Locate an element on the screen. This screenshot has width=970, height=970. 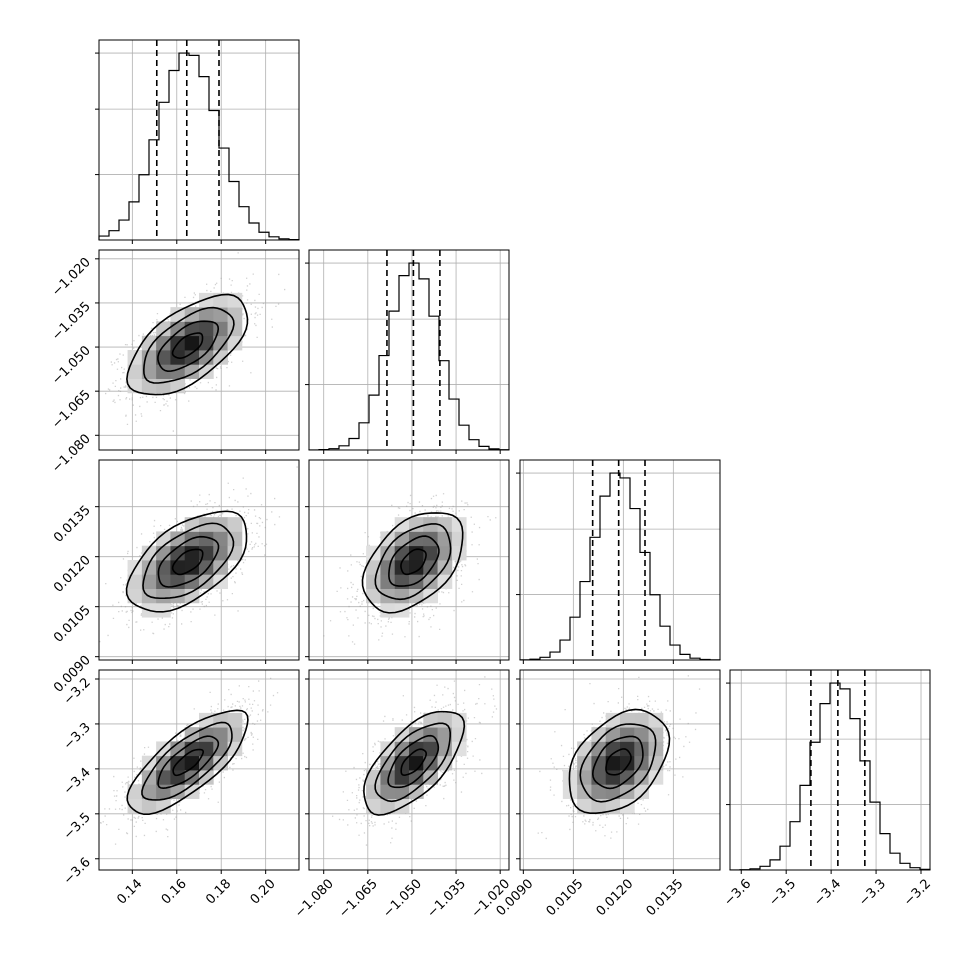
histogram-p0 is located at coordinates (199, 146).